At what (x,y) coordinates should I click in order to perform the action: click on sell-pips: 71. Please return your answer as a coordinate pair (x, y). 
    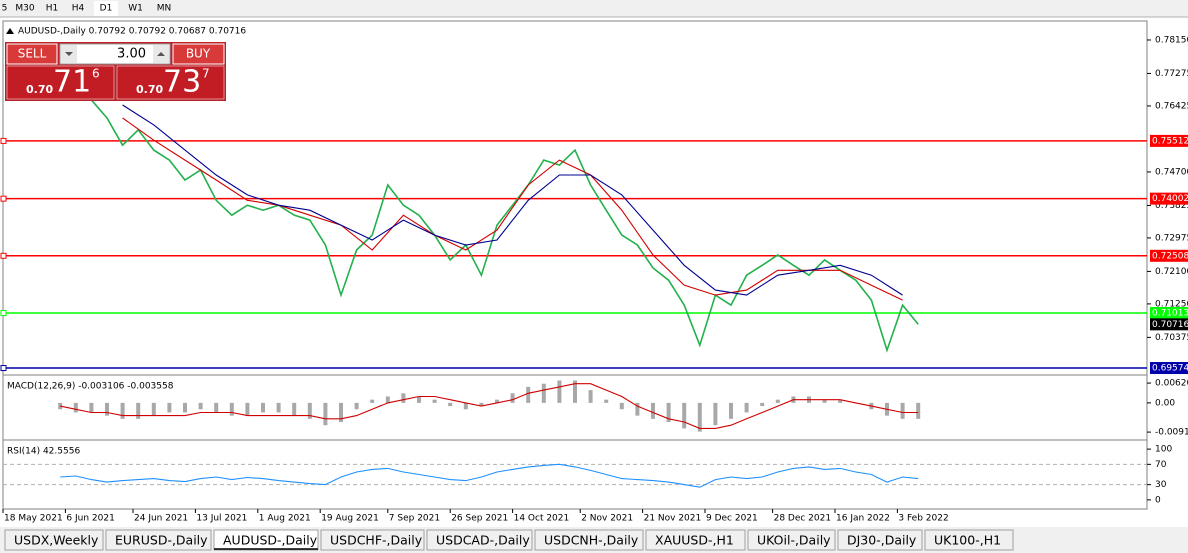
    Looking at the image, I should click on (72, 82).